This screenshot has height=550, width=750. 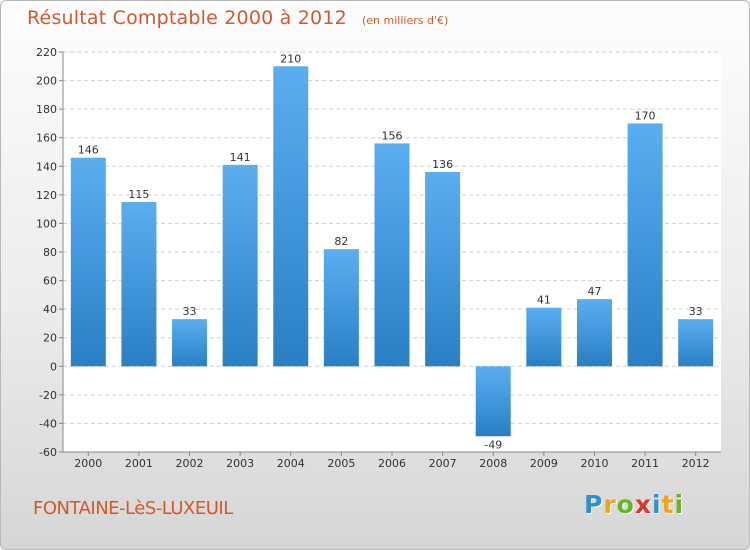 What do you see at coordinates (392, 255) in the screenshot?
I see `bar-2006` at bounding box center [392, 255].